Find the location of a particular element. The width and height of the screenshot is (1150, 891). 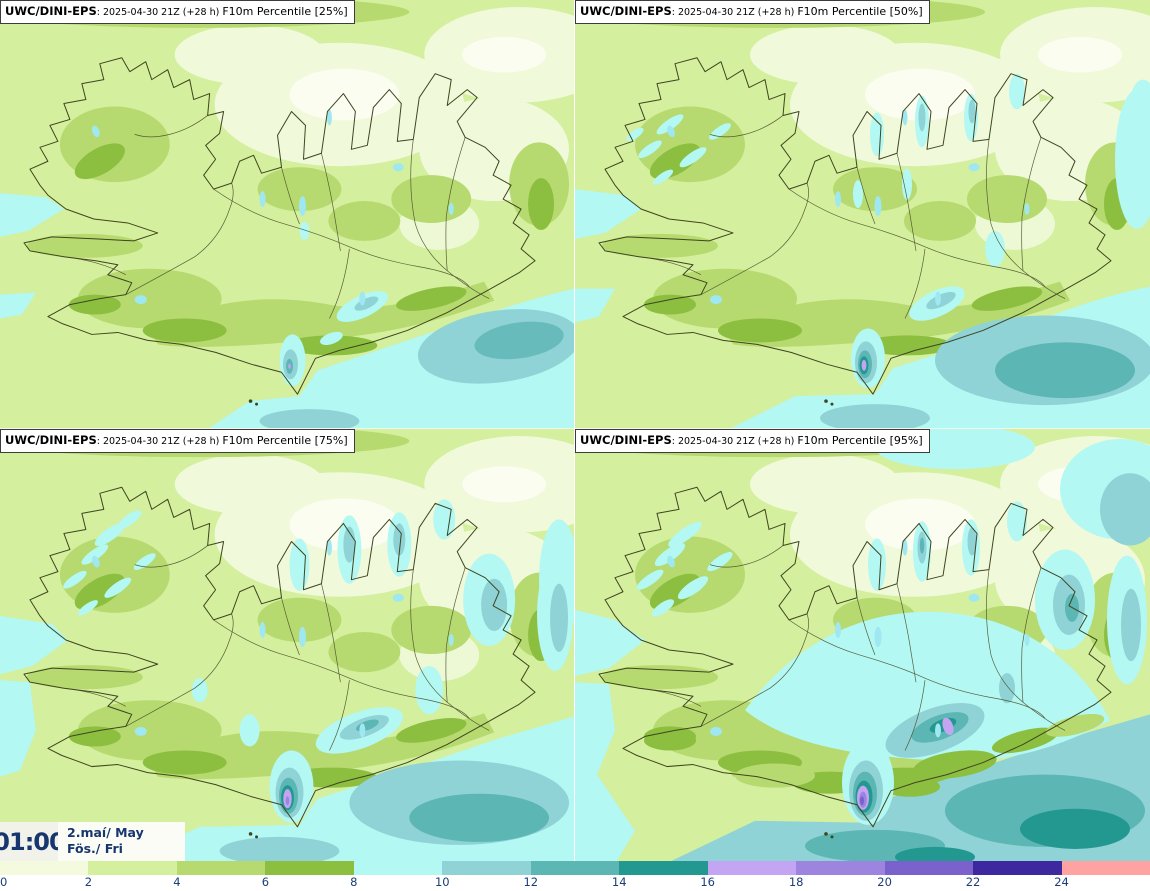

colorbar-tick-4: 4 is located at coordinates (177, 882).